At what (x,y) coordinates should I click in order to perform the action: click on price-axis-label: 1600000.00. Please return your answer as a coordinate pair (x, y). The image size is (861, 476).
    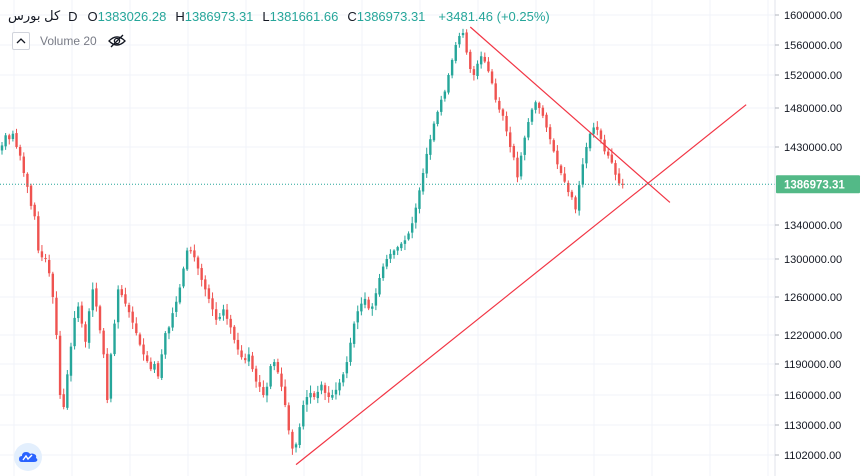
    Looking at the image, I should click on (813, 16).